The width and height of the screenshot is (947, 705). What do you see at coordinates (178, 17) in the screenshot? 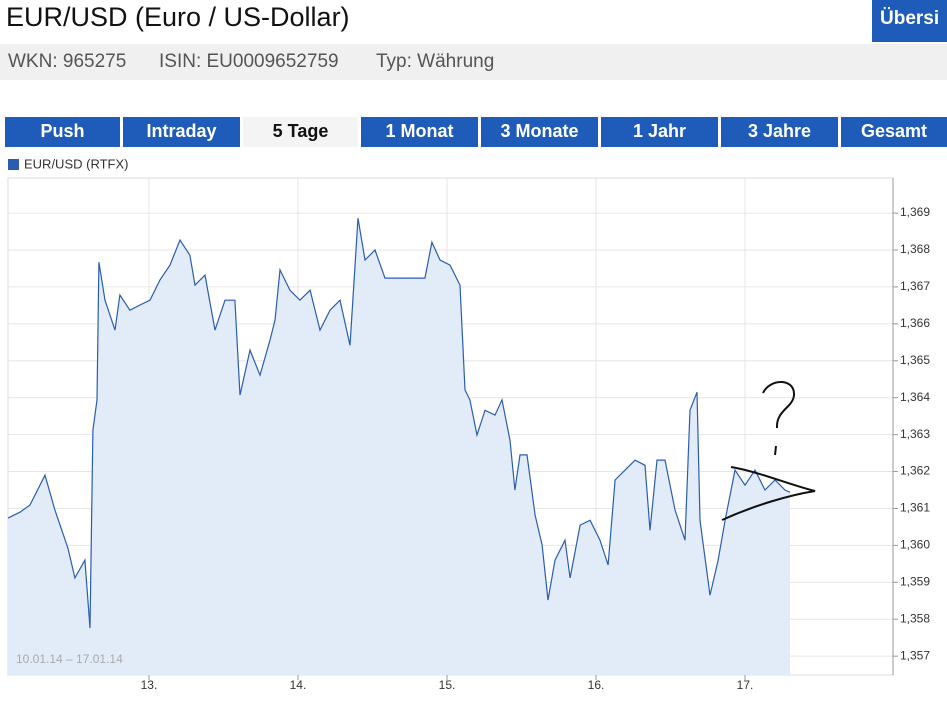
I see `title: EUR/USD (Euro / US-Dollar)` at bounding box center [178, 17].